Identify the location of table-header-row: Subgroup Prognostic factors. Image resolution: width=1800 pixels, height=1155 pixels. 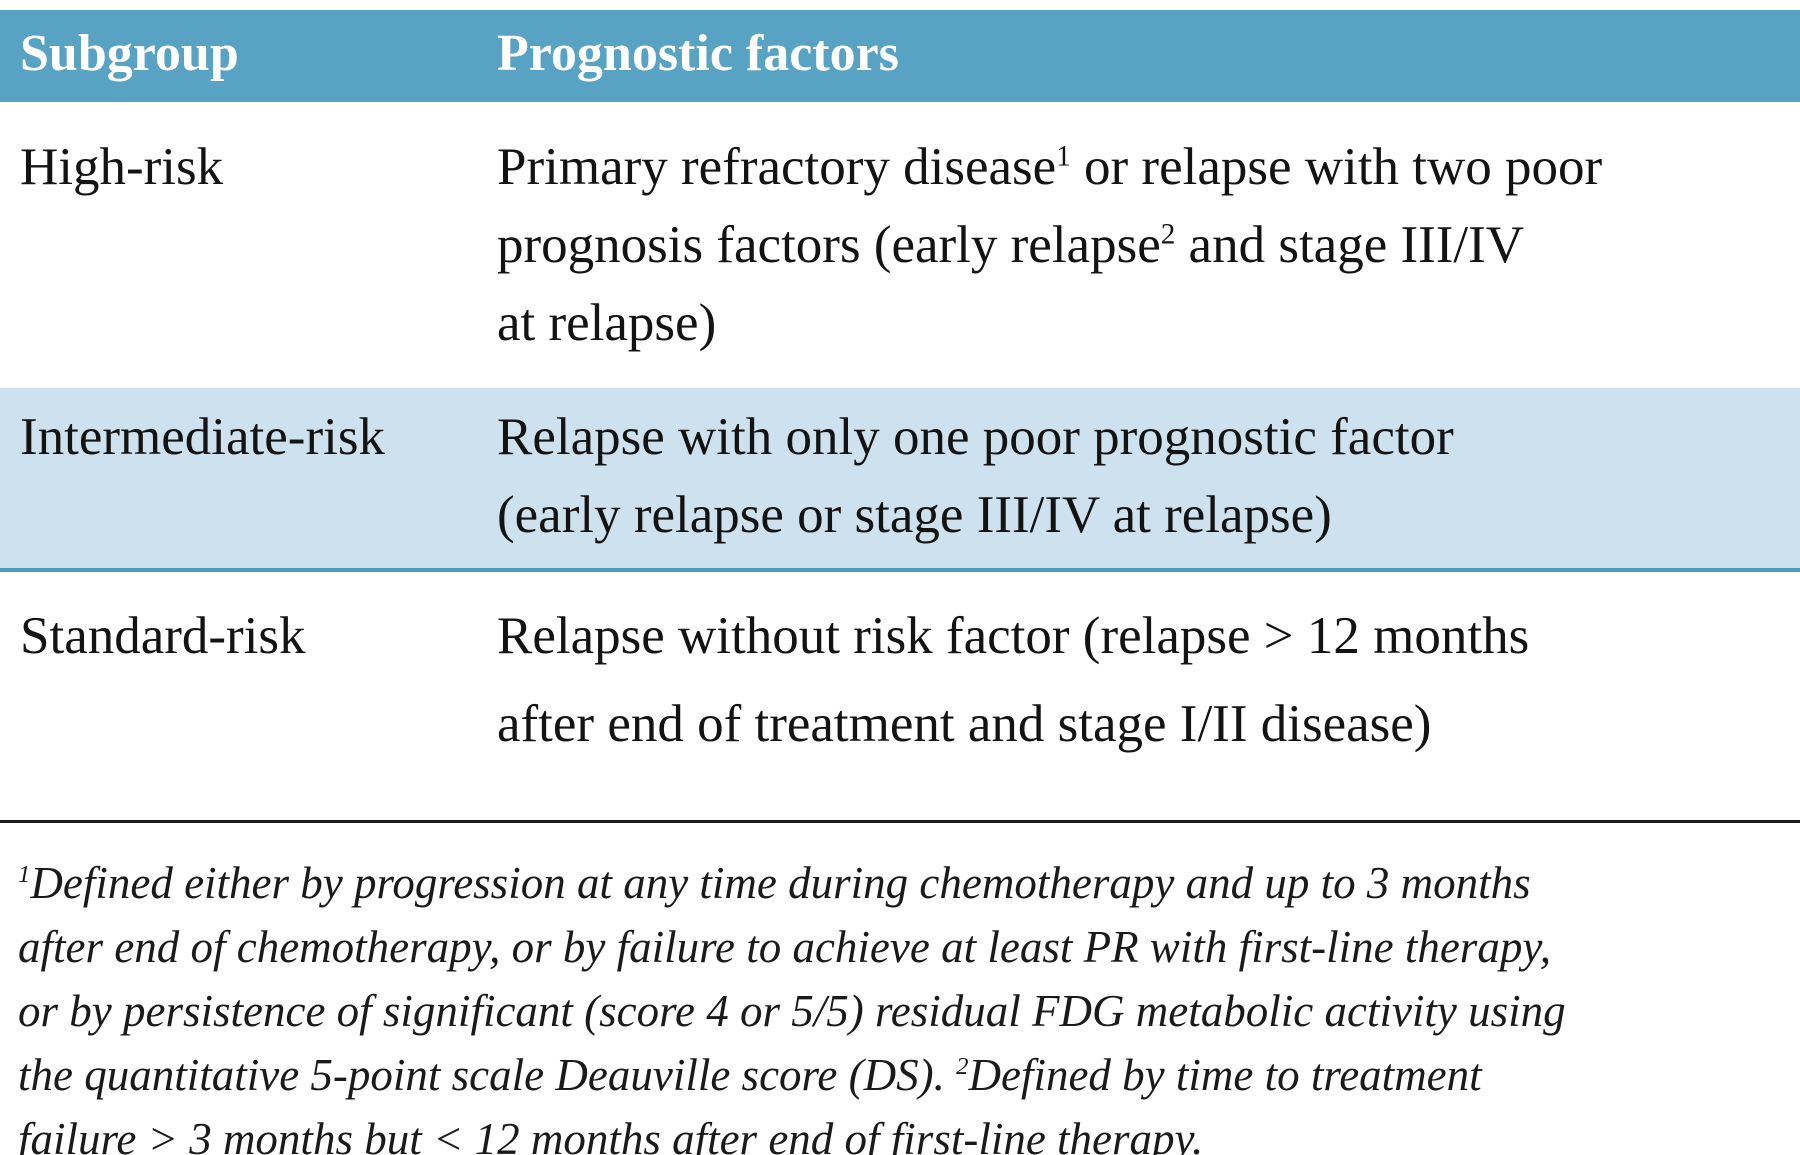
(900, 56).